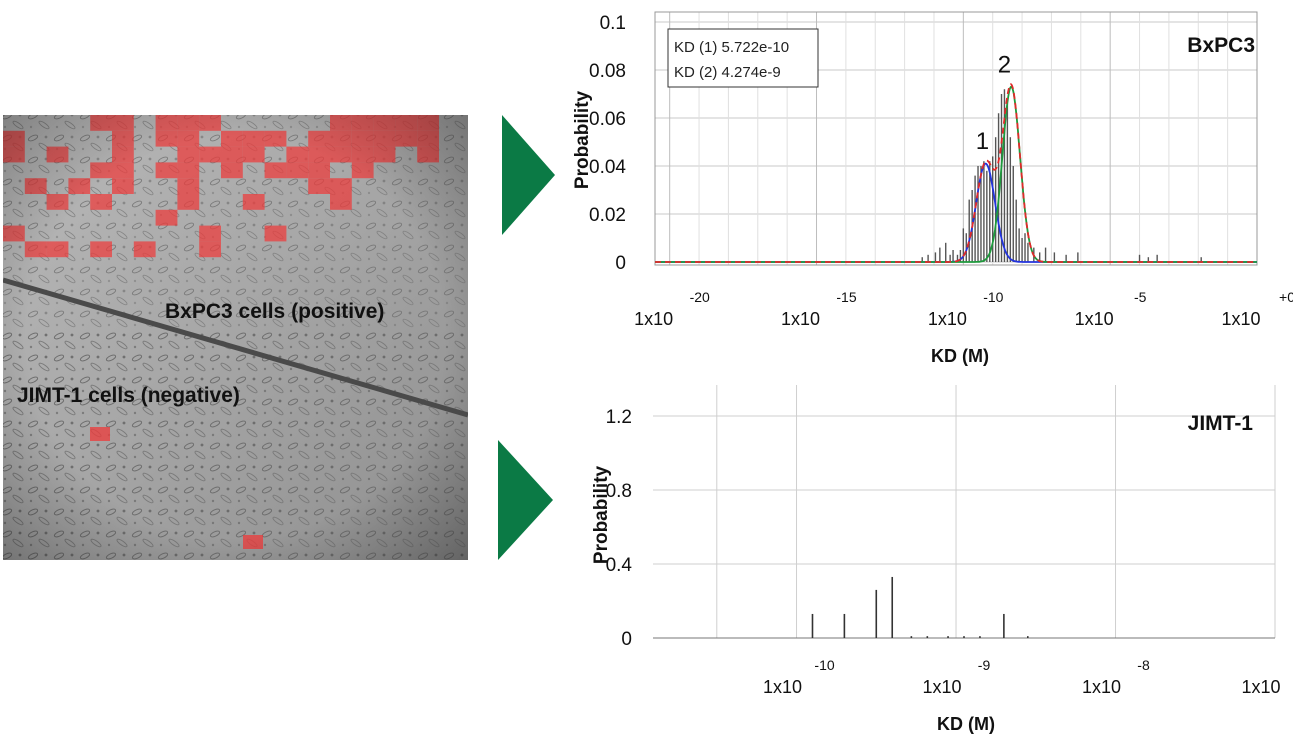  What do you see at coordinates (613, 23) in the screenshot?
I see `y-tick-label: 0.1` at bounding box center [613, 23].